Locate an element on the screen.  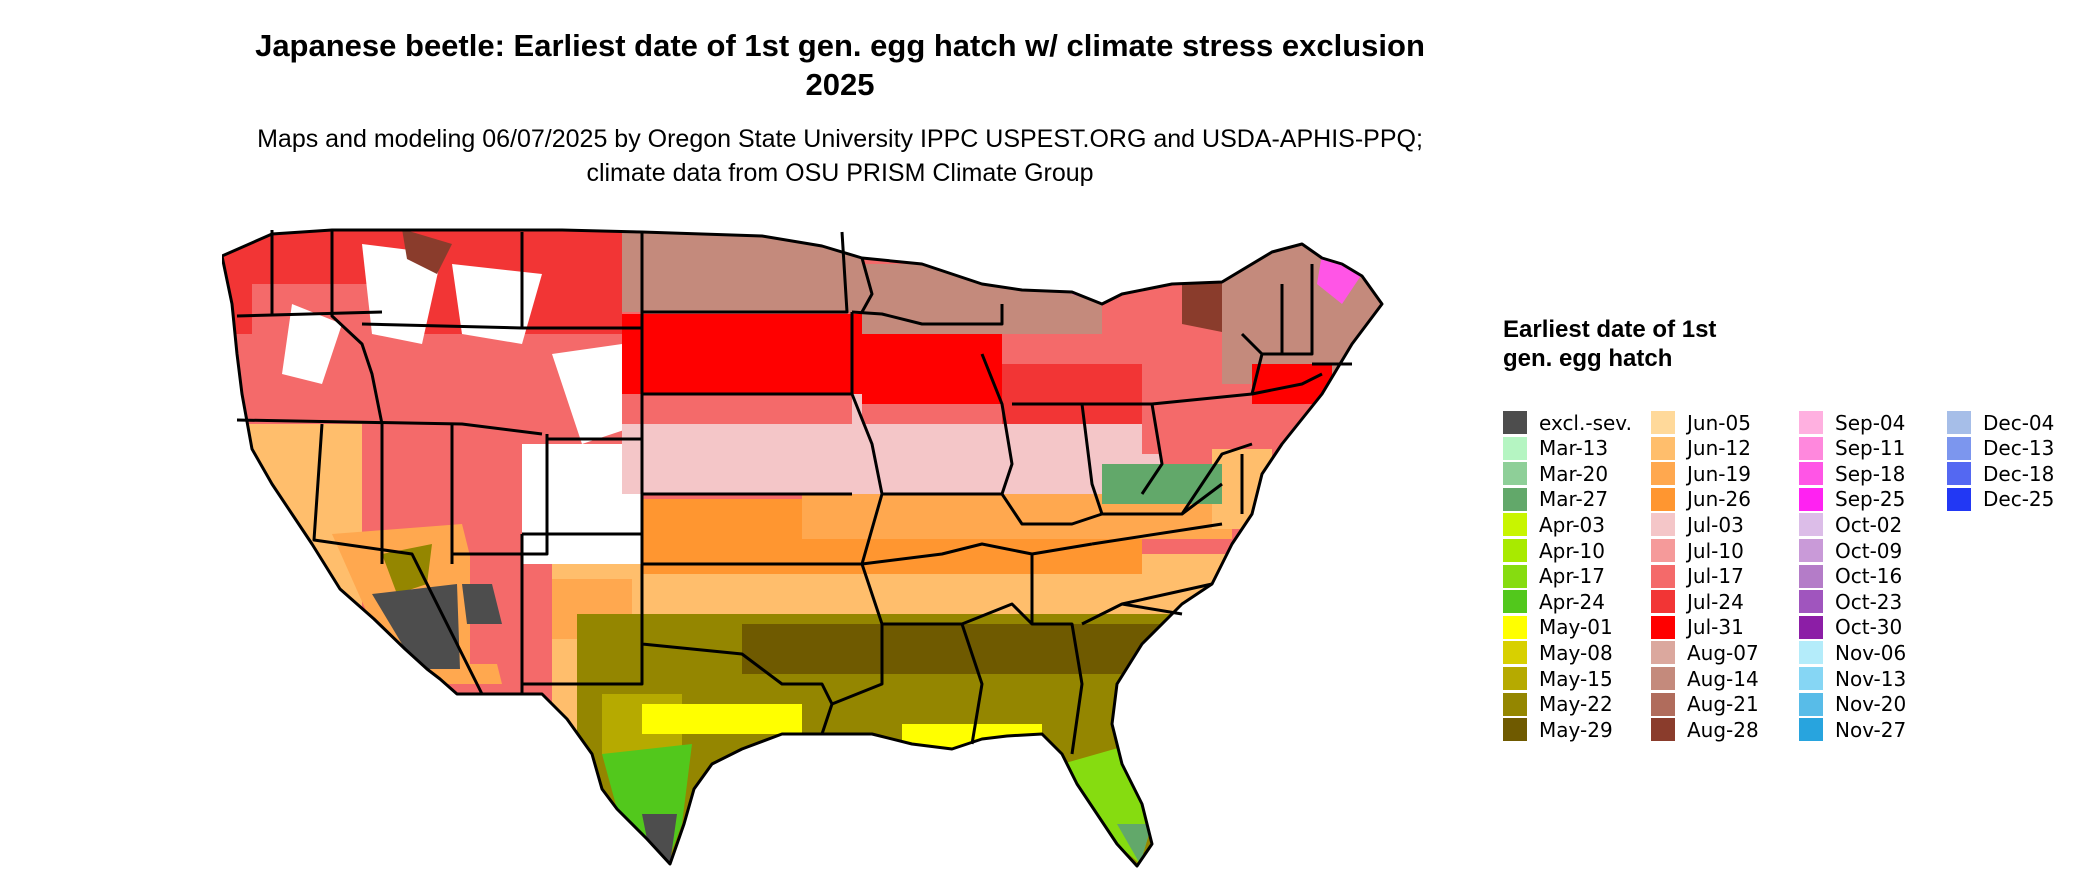
legend-item: Jun-05 is located at coordinates (1701, 423).